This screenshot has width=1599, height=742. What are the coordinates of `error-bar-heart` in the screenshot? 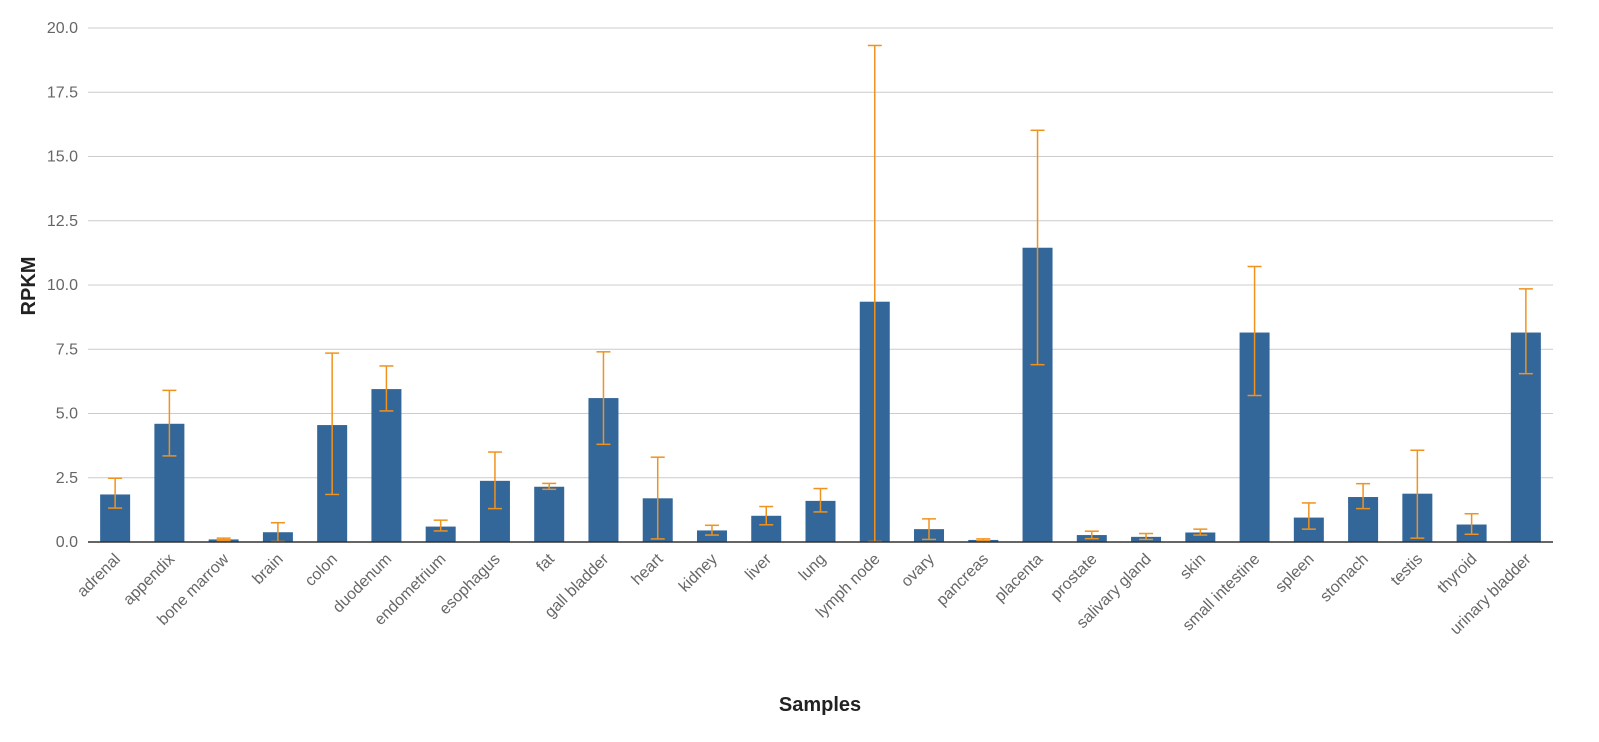 It's located at (657, 498).